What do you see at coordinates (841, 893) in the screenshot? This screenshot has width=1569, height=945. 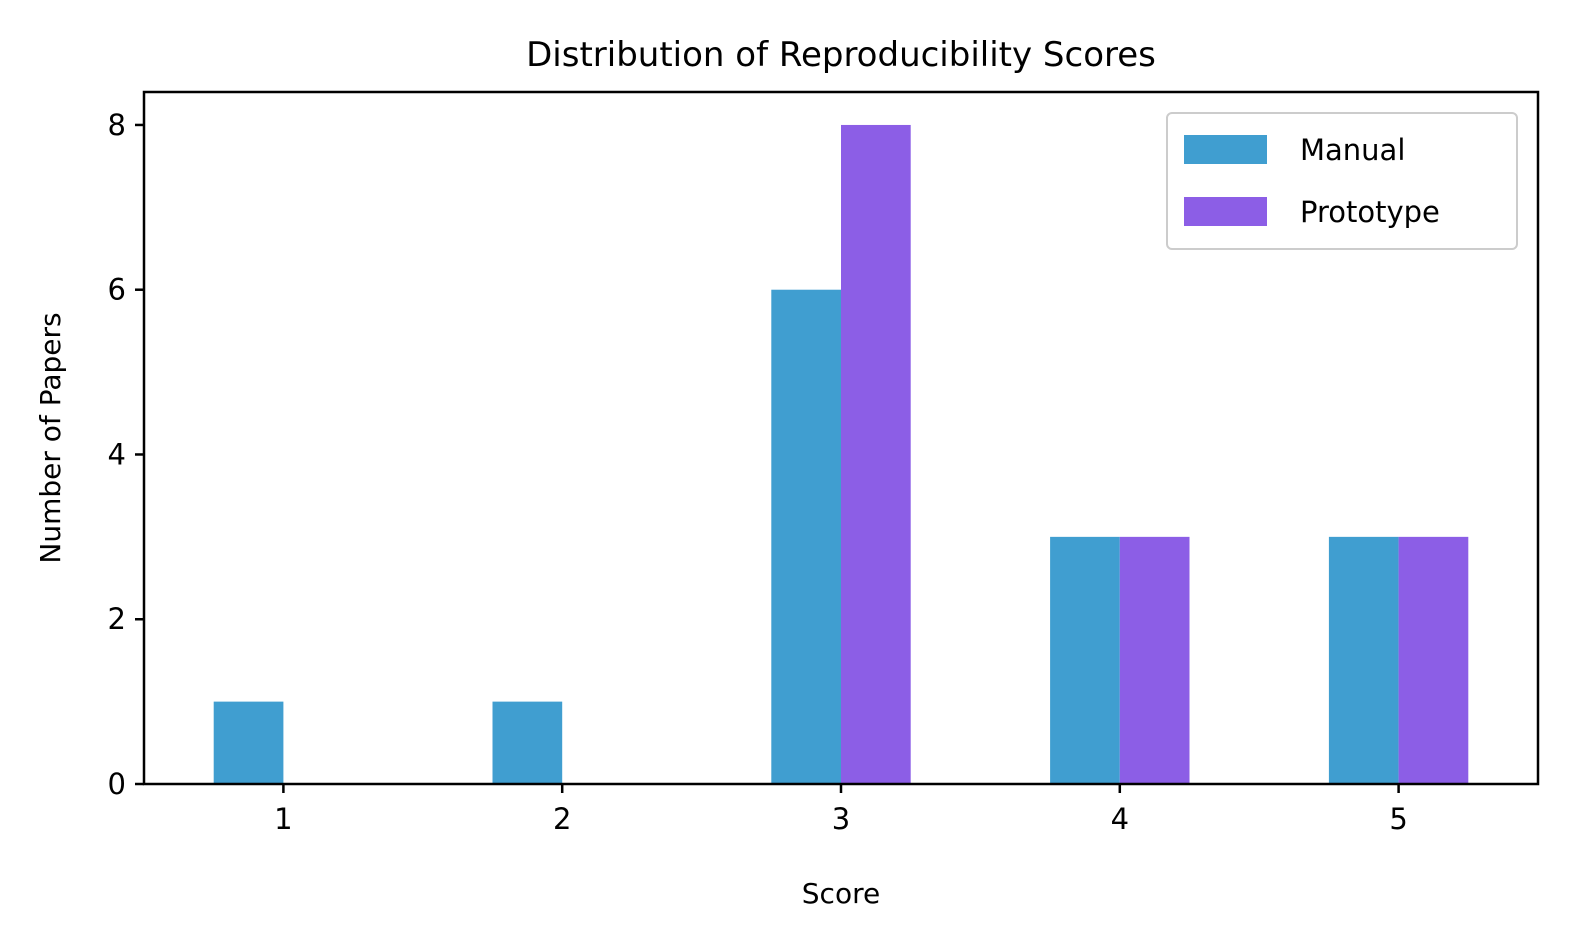 I see `x-axis-title: Score` at bounding box center [841, 893].